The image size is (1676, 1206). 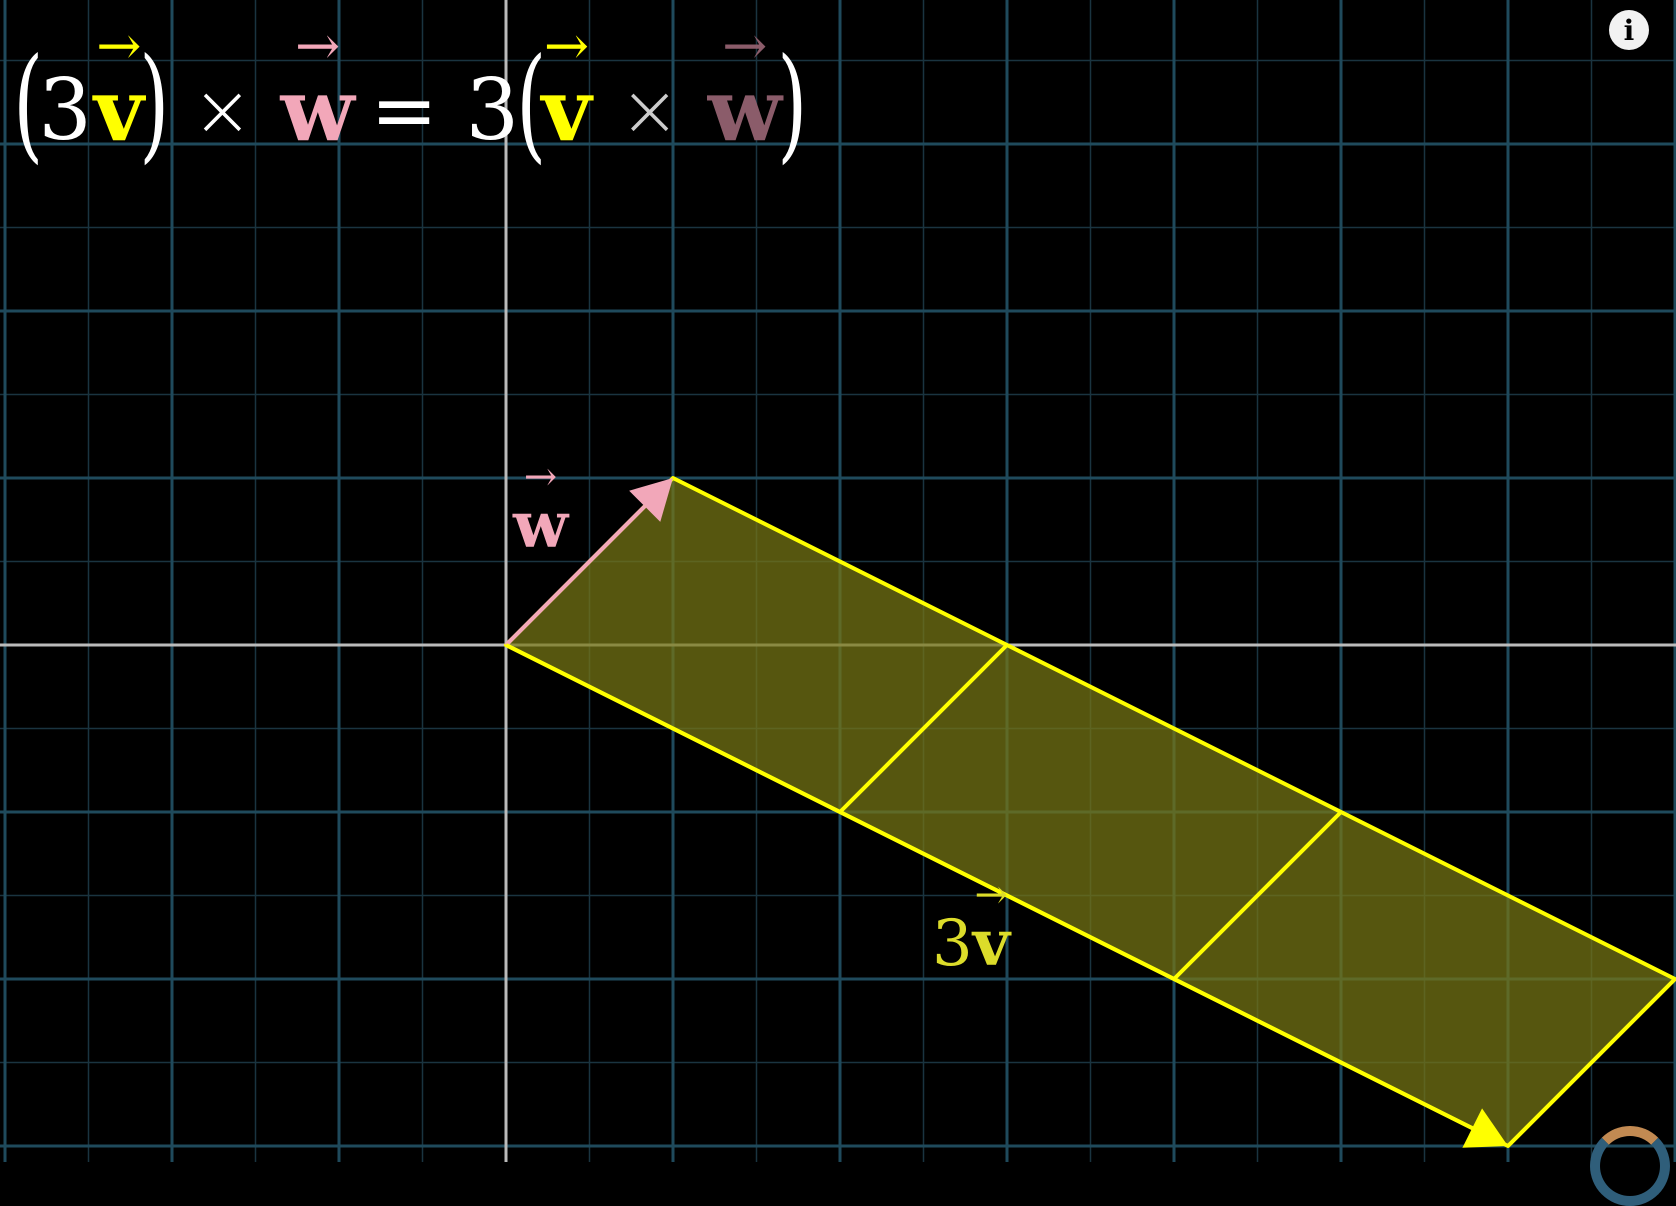 I want to click on equation-lhs-cross-symbol: ×, so click(x=222, y=110).